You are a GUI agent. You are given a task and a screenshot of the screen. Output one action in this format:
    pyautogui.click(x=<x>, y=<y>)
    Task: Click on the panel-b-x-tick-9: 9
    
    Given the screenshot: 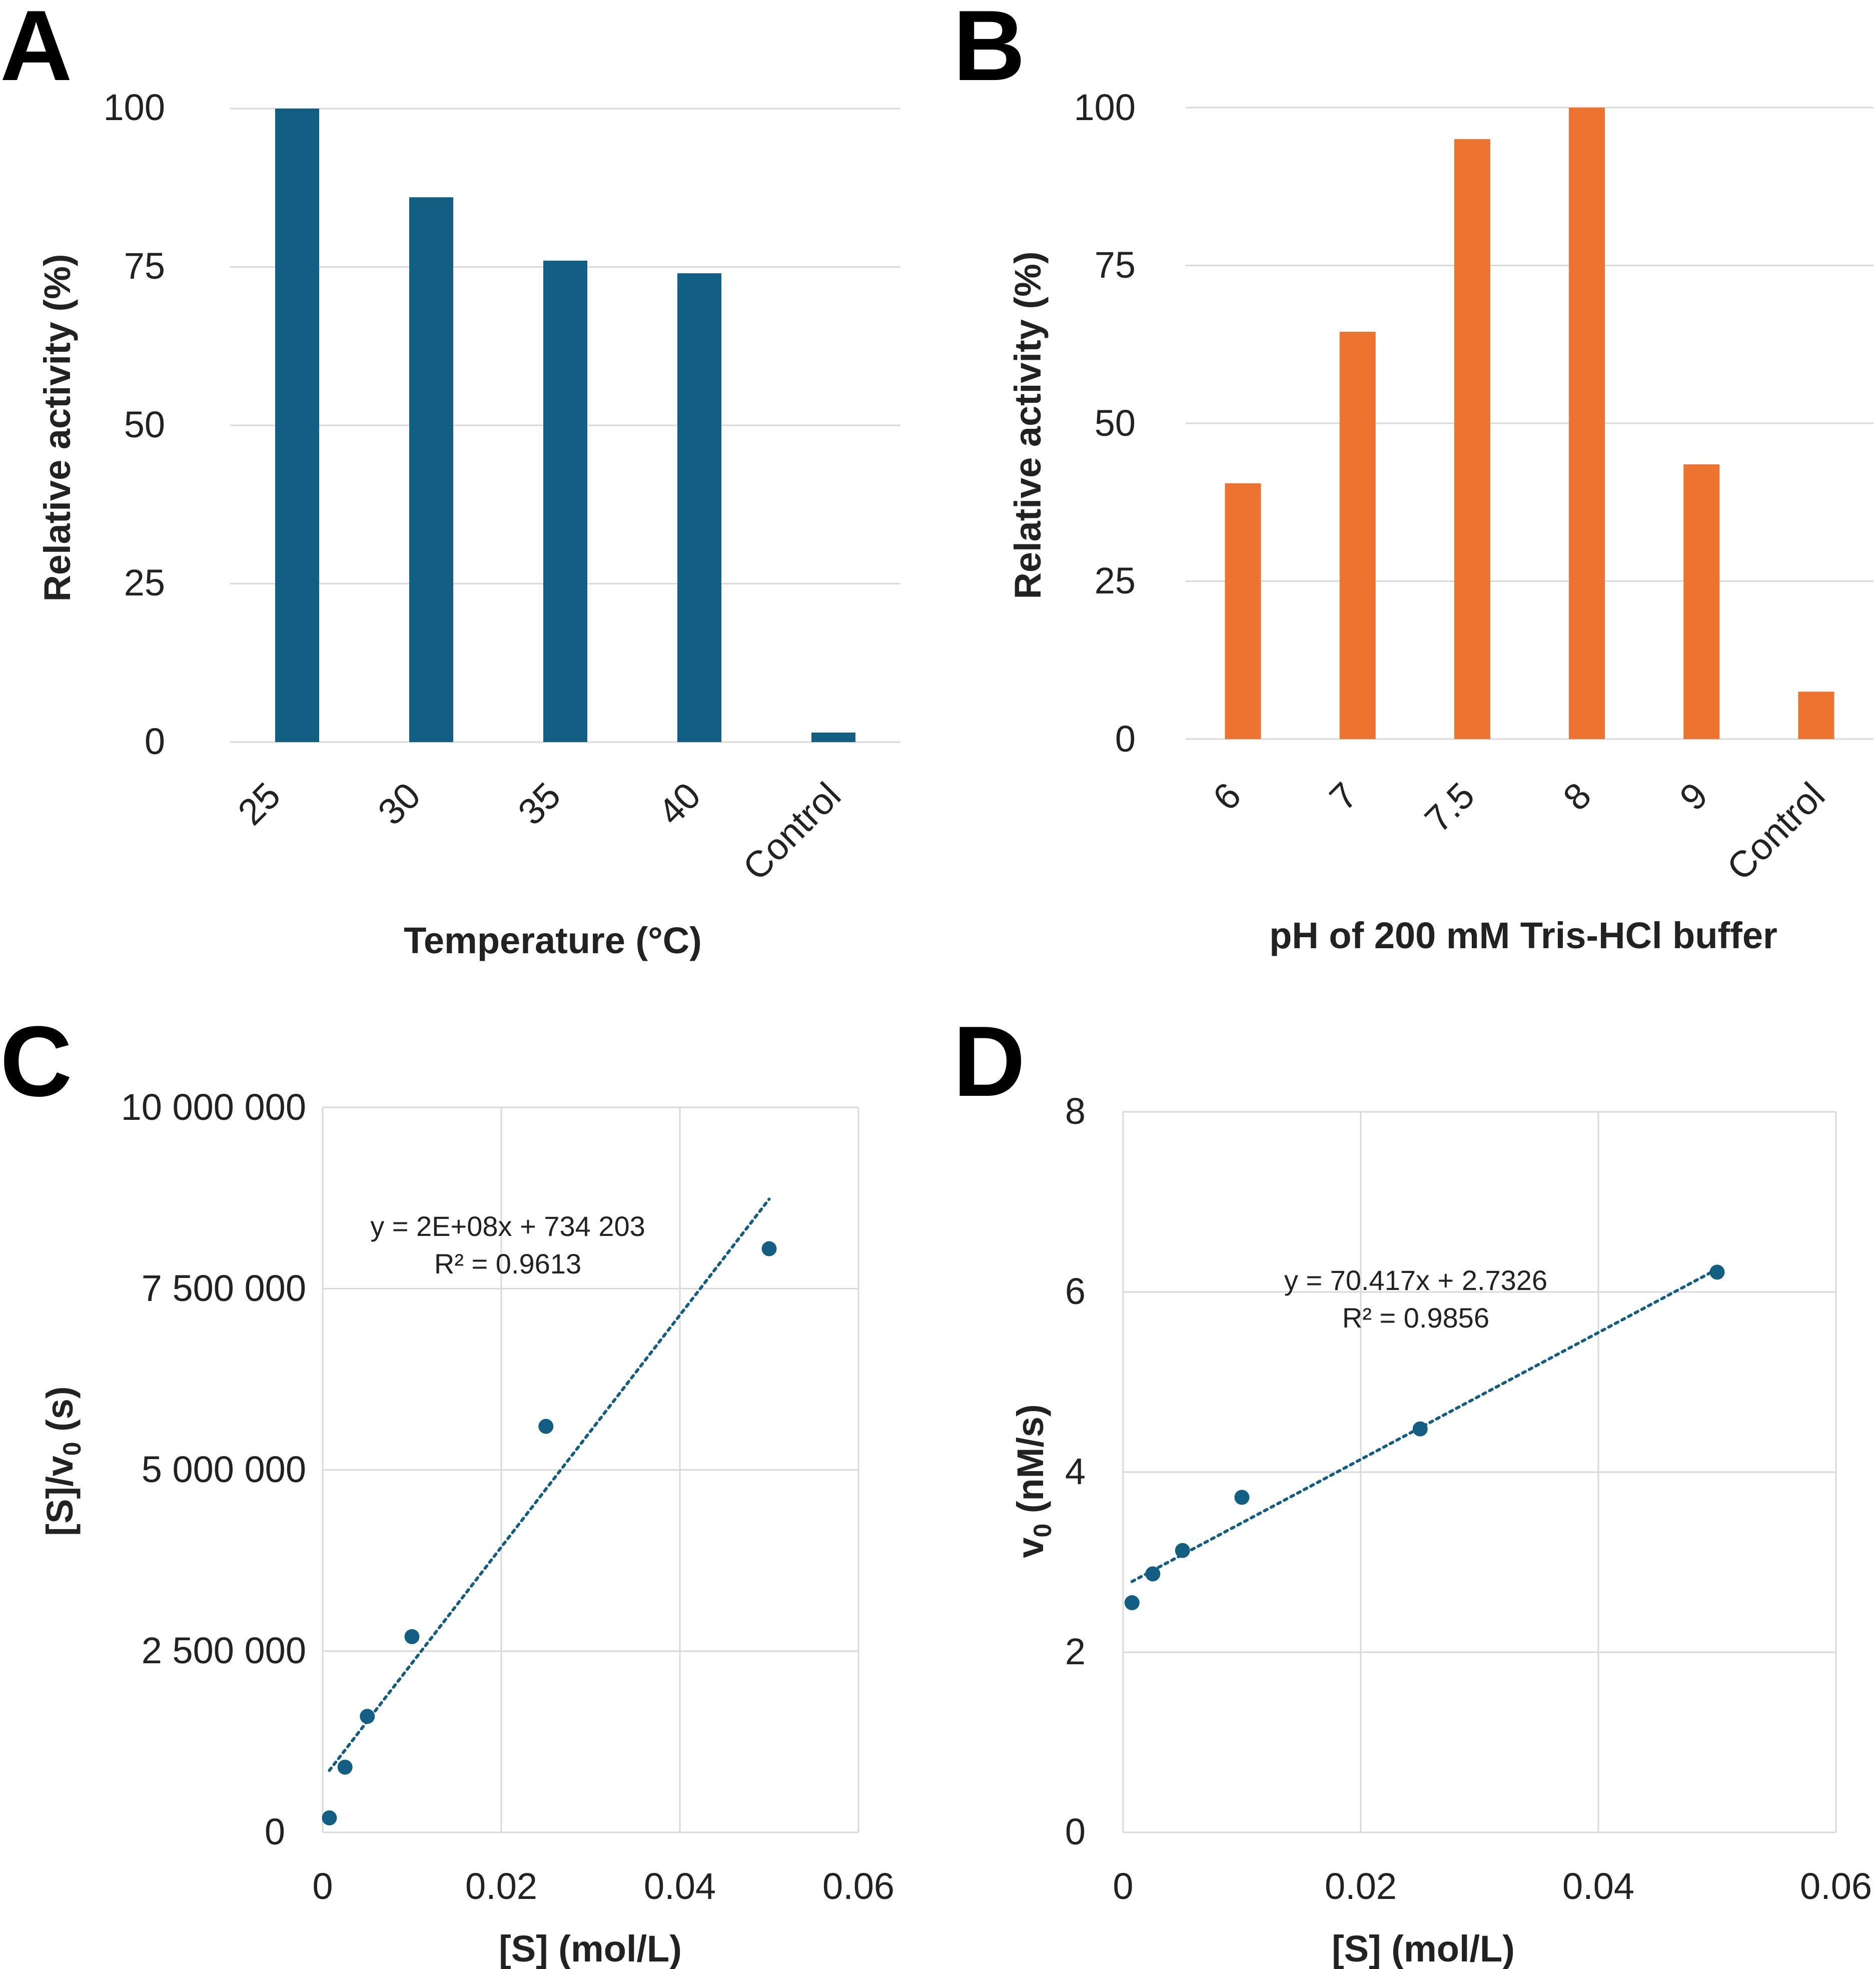 What is the action you would take?
    pyautogui.click(x=1694, y=797)
    